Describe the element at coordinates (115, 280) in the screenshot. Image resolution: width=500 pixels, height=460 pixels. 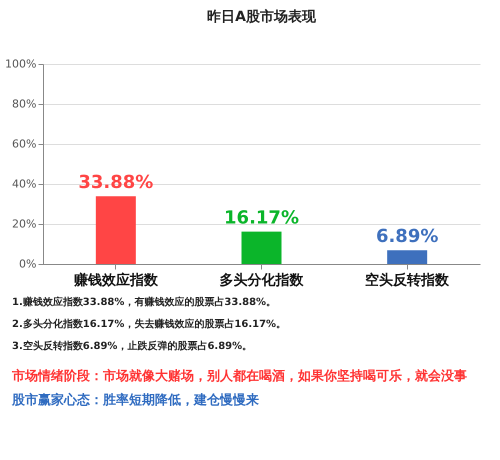
I see `x-tick-label: 赚钱效应指数` at that location.